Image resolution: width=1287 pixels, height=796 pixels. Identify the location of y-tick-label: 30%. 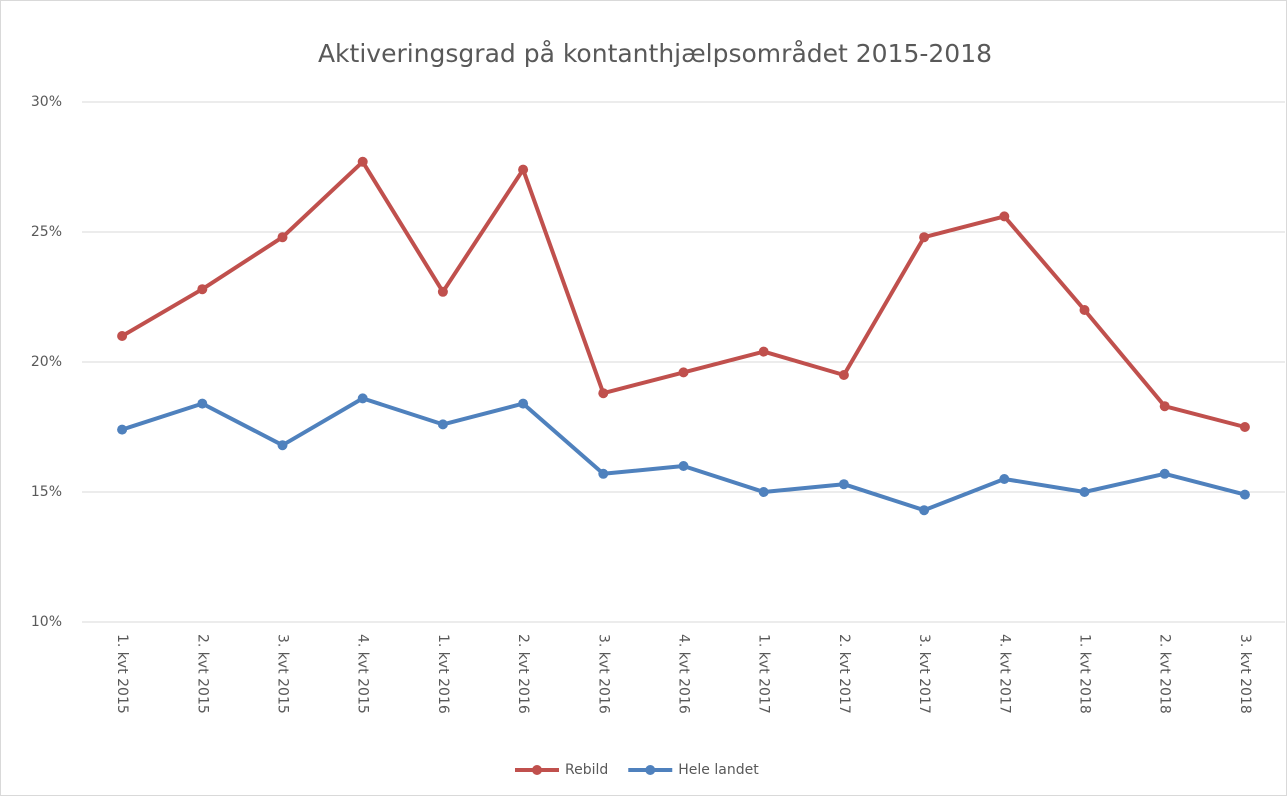
(46, 102).